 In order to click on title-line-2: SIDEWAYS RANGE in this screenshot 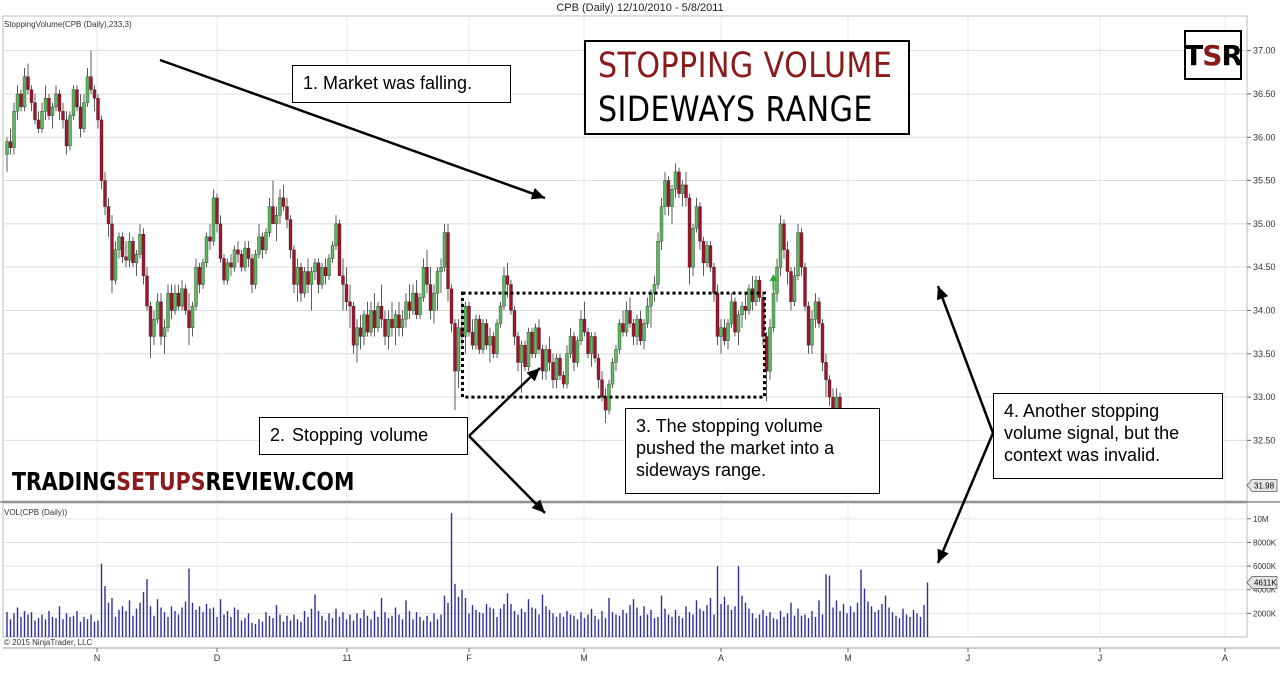, I will do `click(735, 110)`.